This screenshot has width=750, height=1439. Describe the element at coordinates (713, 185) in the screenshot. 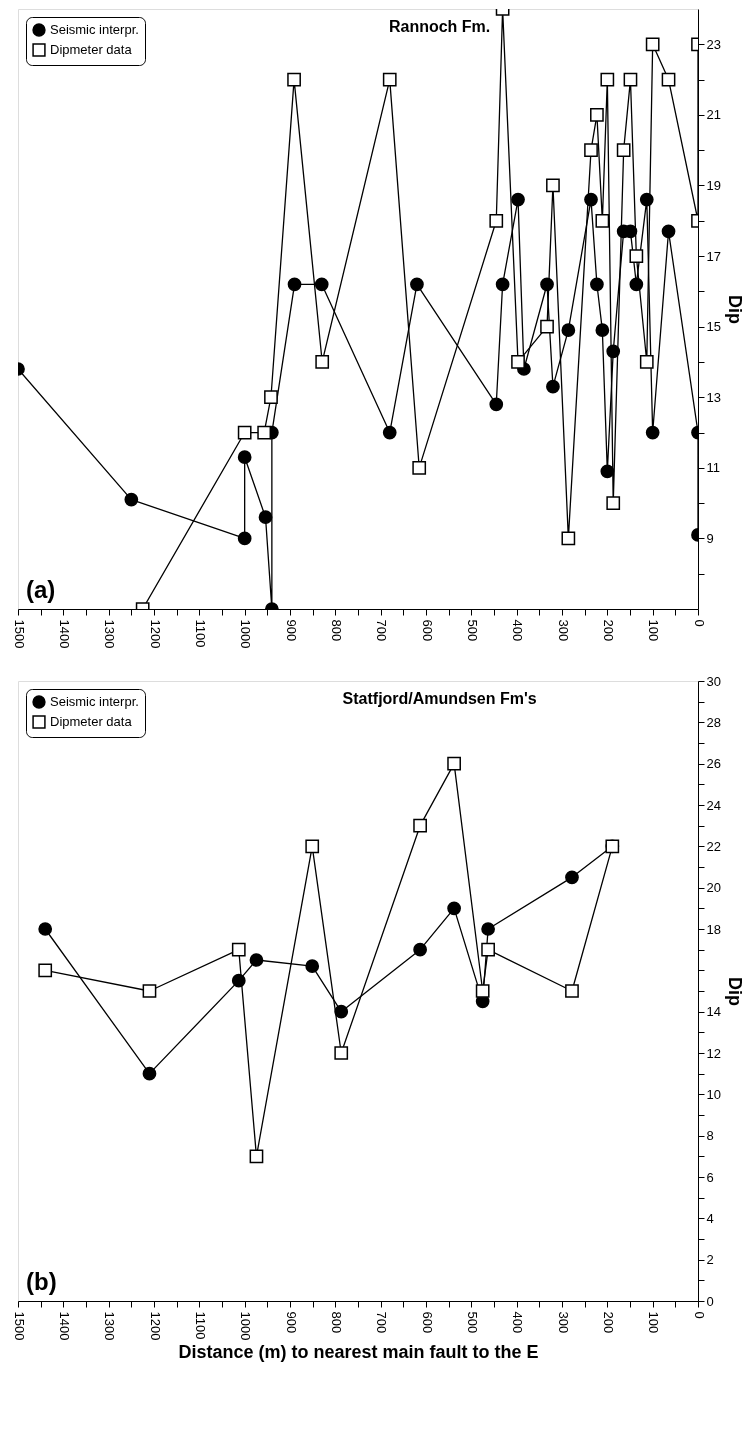

I see `y-tick-label: 19` at that location.